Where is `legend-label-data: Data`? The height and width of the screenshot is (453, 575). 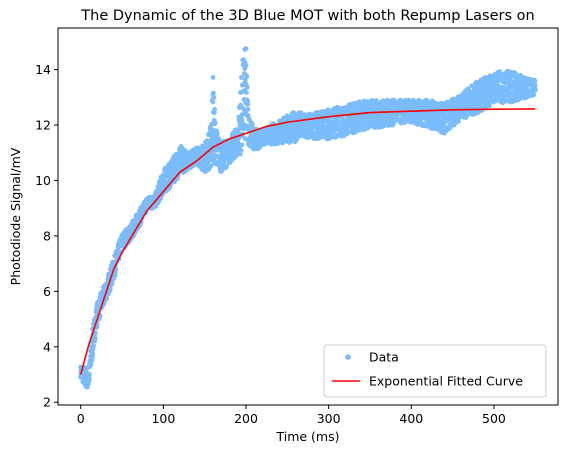
legend-label-data: Data is located at coordinates (384, 357).